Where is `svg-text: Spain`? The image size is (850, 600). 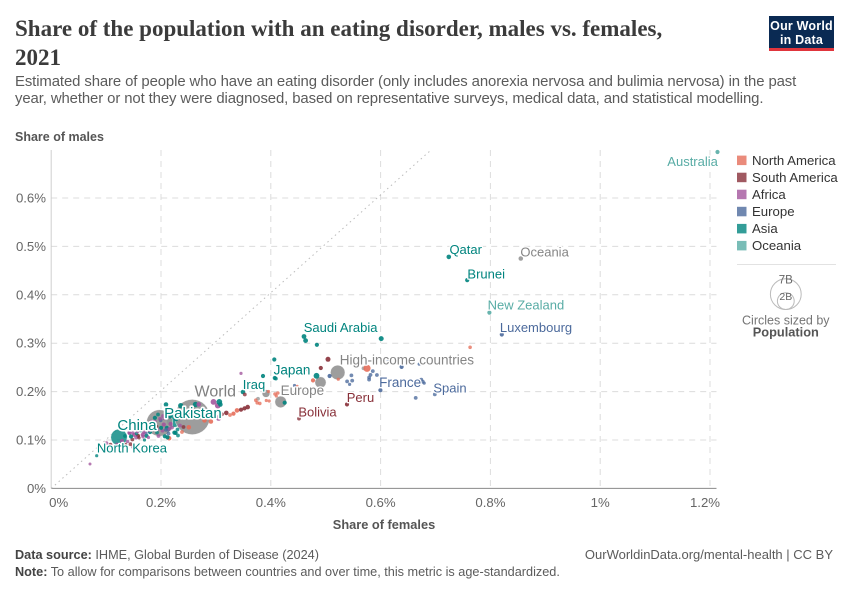 svg-text: Spain is located at coordinates (449, 388).